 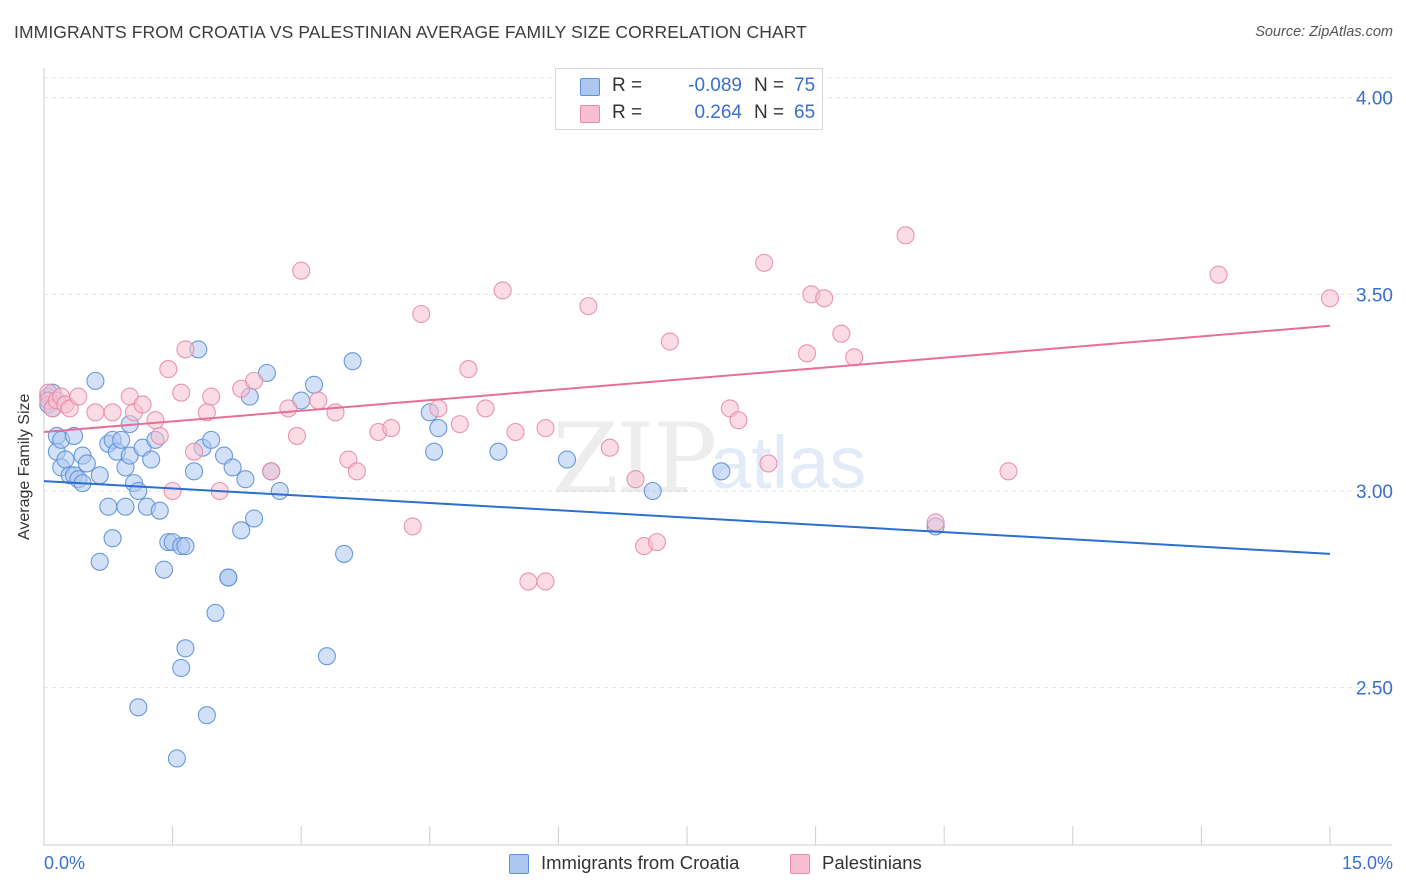 I want to click on y-tick-label: 3.50, so click(x=1374, y=295).